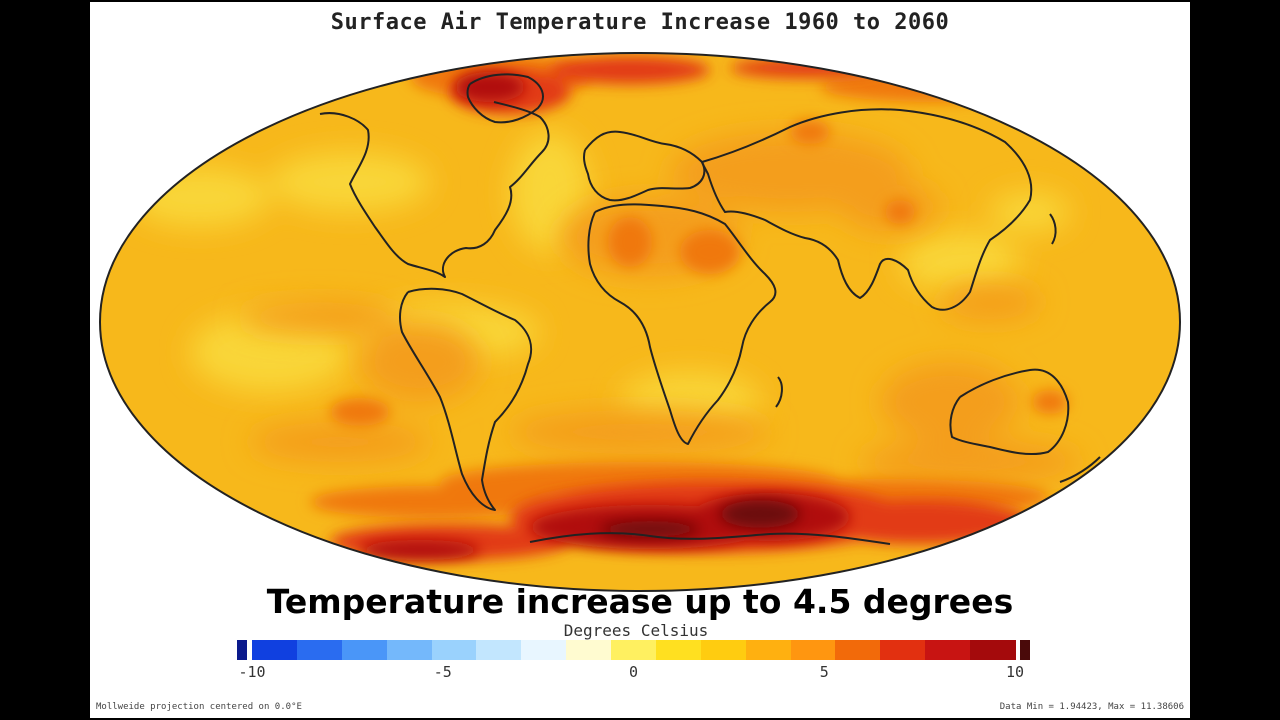 The image size is (1280, 720). I want to click on color-scale-tick-label: 5, so click(824, 672).